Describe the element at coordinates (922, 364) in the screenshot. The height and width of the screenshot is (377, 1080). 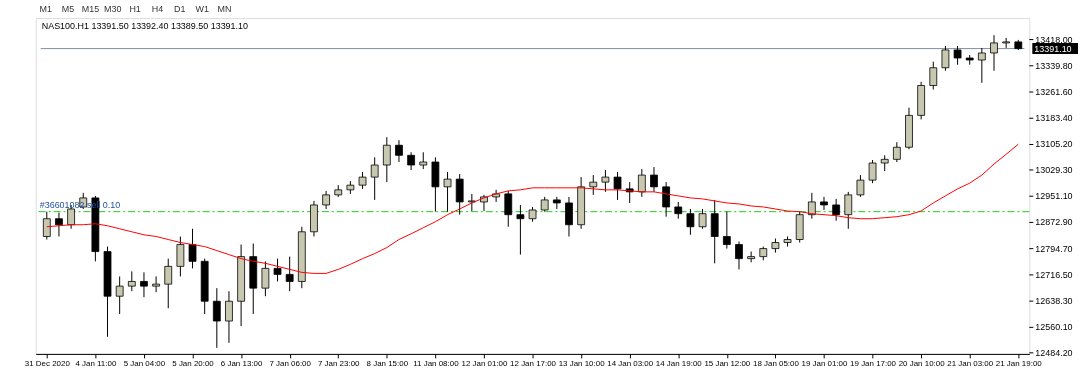
I see `x-tick-label: 20 Jan 10:00` at that location.